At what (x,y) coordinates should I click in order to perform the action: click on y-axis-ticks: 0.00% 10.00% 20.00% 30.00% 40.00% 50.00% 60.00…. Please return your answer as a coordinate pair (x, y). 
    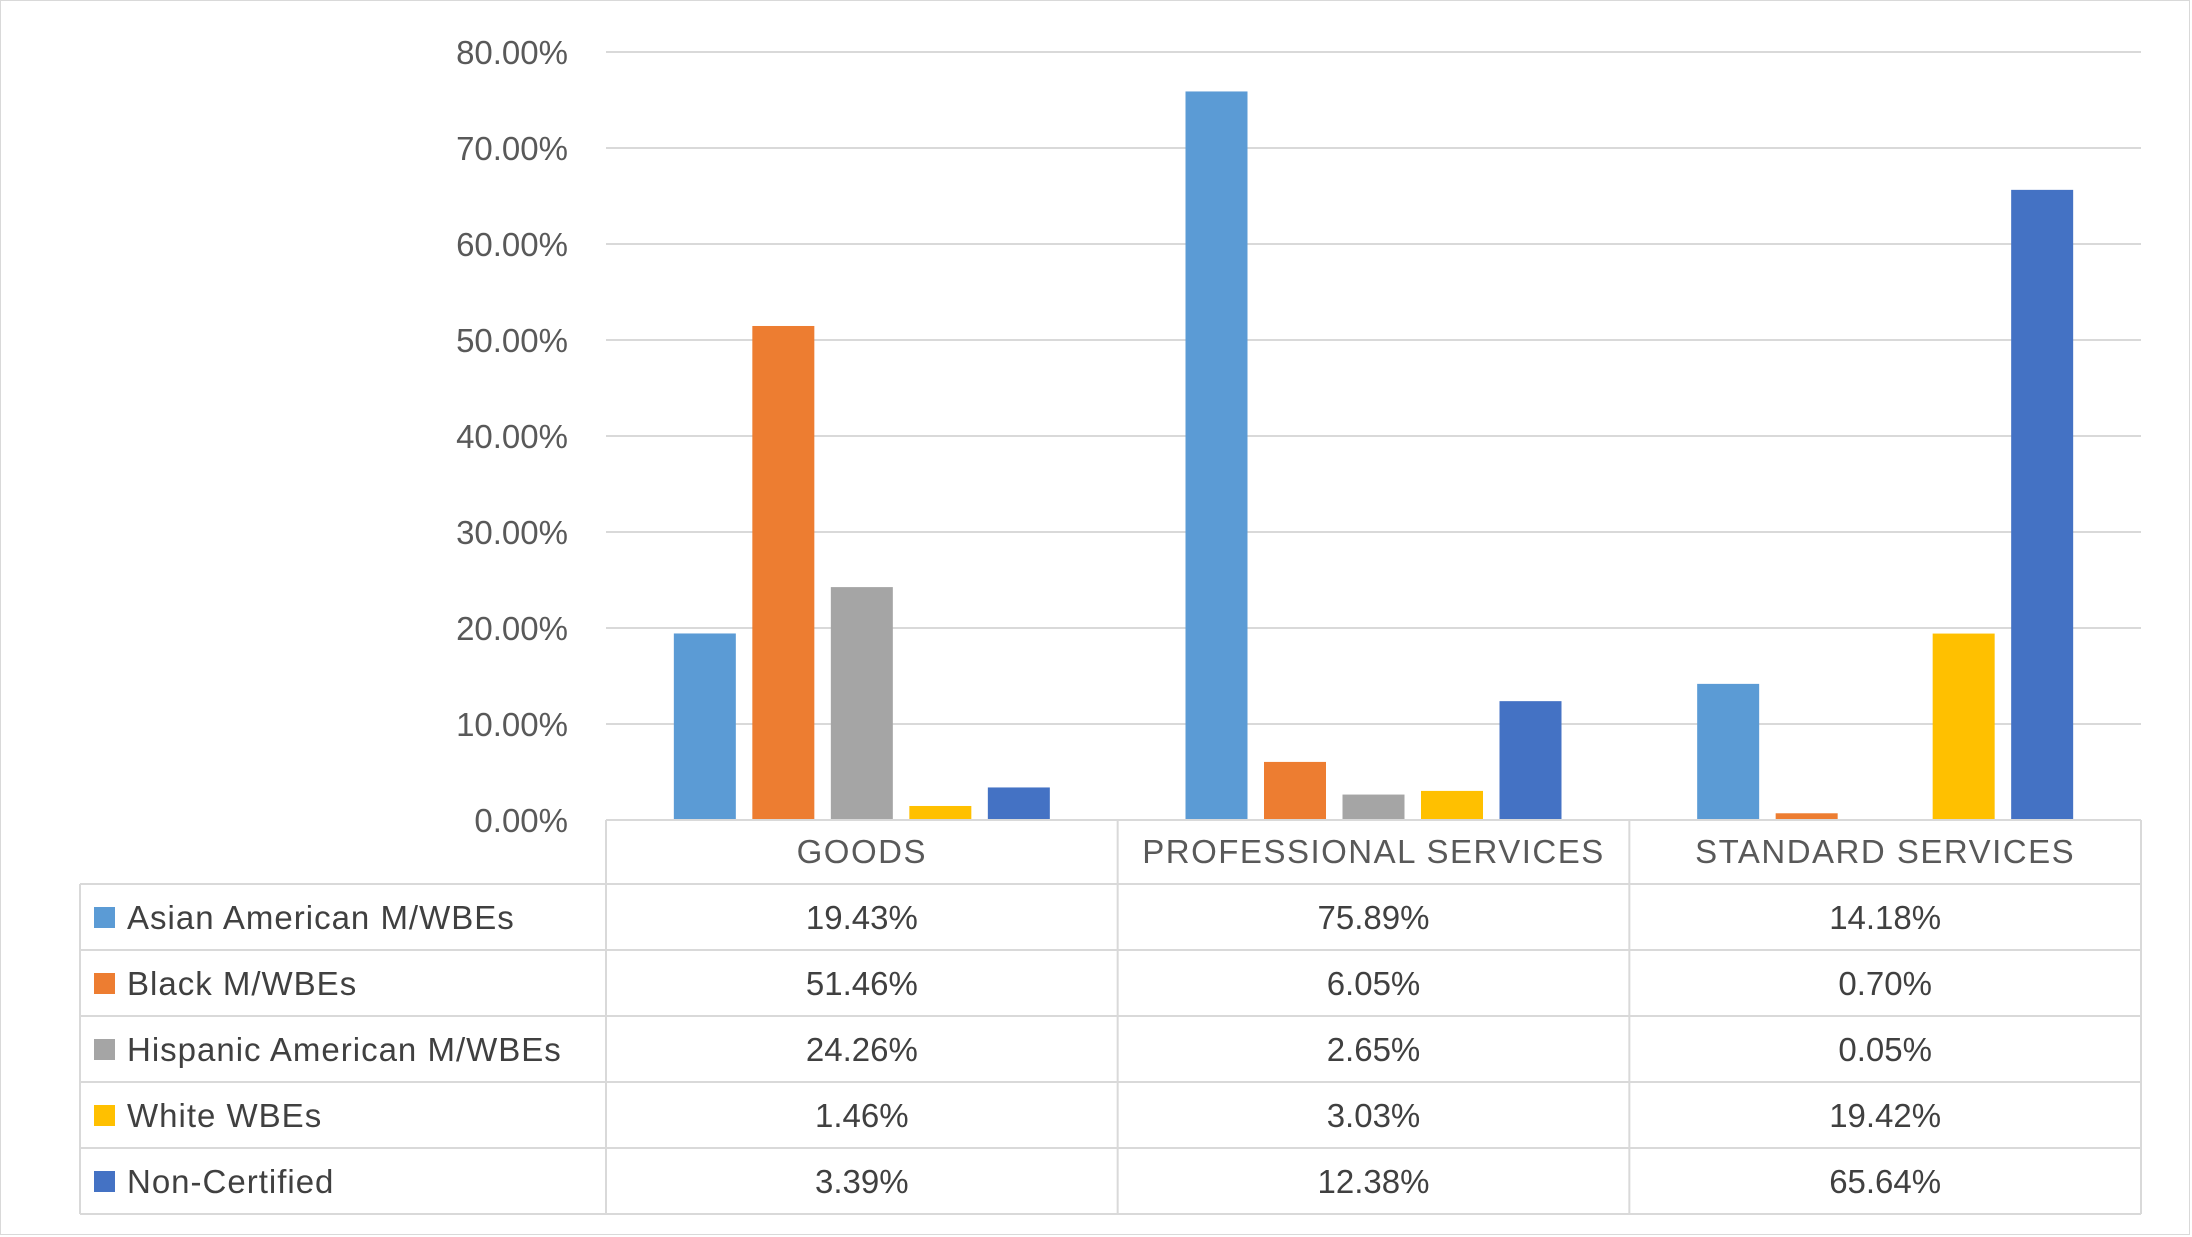
    Looking at the image, I should click on (512, 436).